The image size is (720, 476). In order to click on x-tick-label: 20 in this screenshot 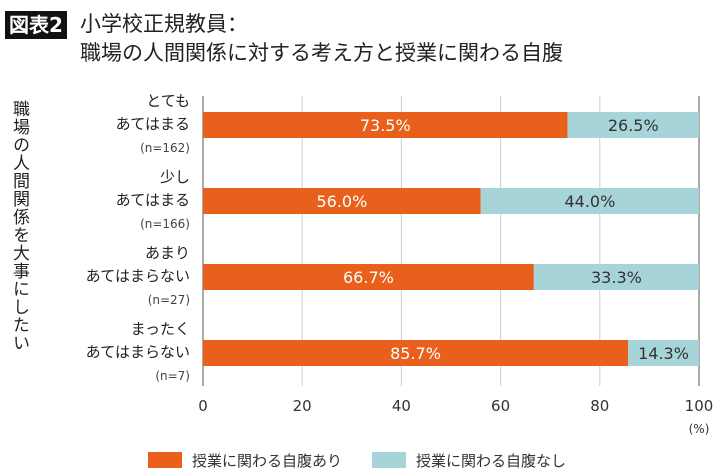, I will do `click(302, 406)`.